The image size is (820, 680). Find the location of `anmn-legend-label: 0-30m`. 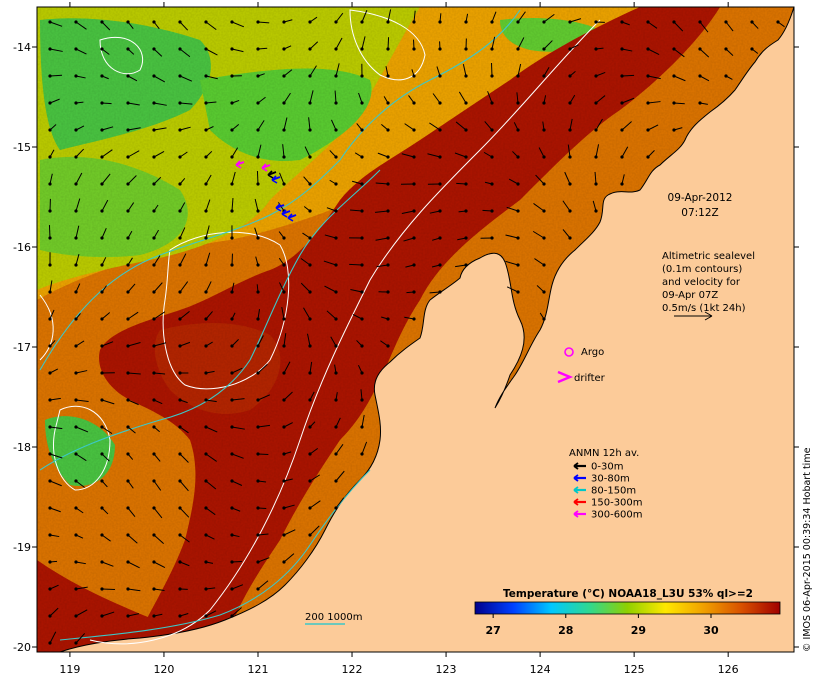

anmn-legend-label: 0-30m is located at coordinates (607, 467).